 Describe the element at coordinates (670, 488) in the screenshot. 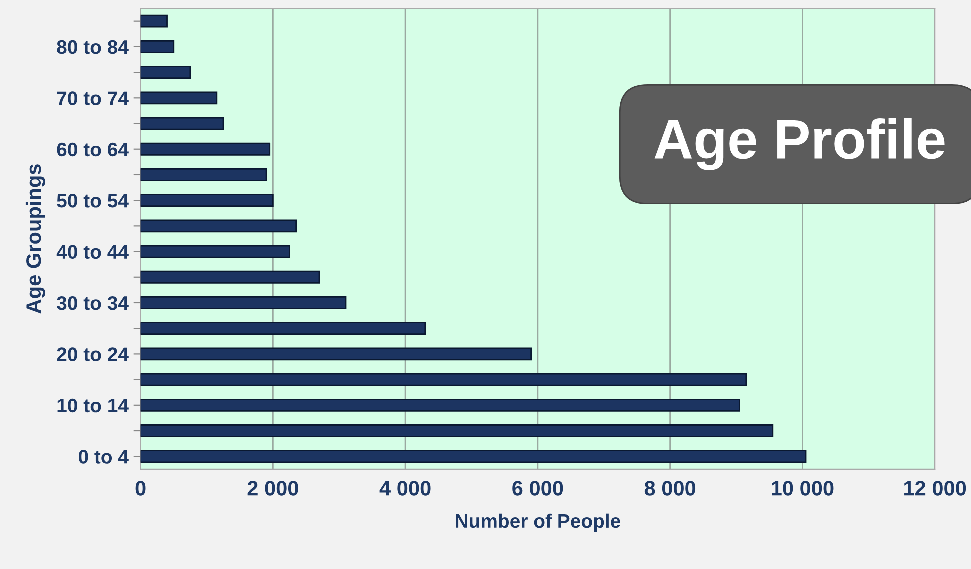

I see `x-tick-label: 8 000` at that location.